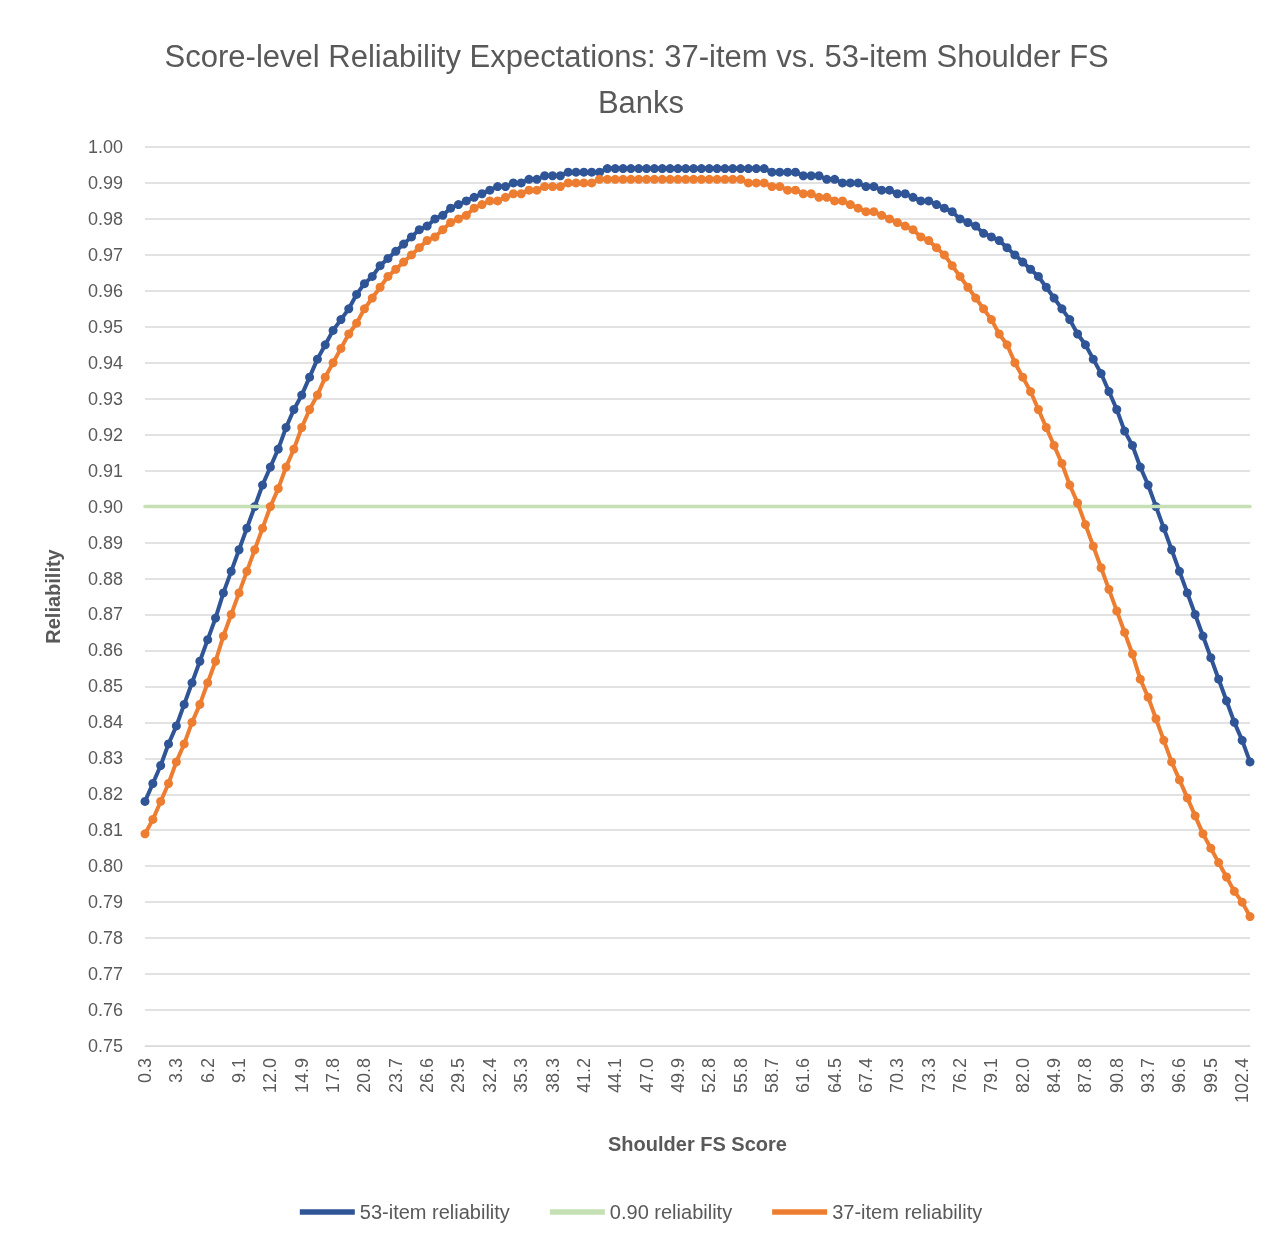 The height and width of the screenshot is (1247, 1282). Describe the element at coordinates (552, 1076) in the screenshot. I see `x-tick-label: 38.3` at that location.